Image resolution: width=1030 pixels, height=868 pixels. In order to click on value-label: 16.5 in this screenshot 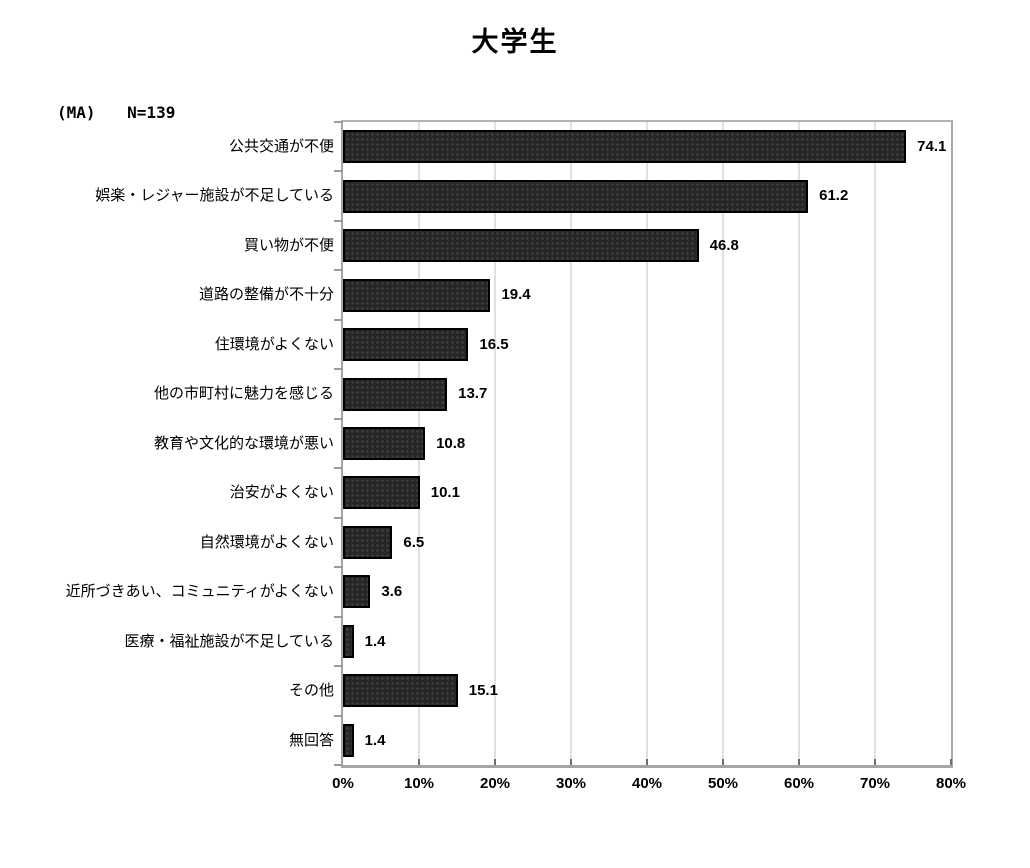, I will do `click(494, 344)`.